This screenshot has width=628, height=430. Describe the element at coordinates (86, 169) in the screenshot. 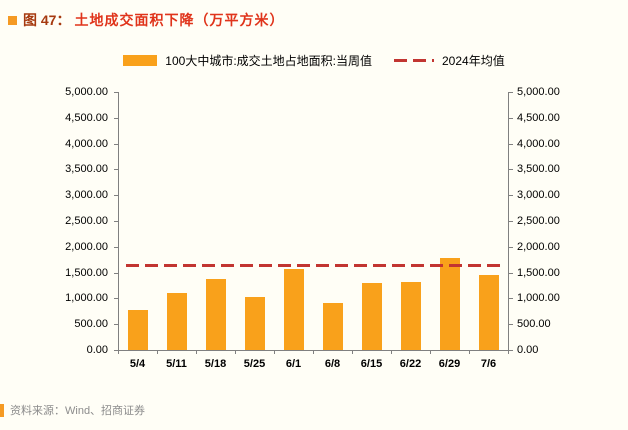

I see `y-axis-left-label: 3,500.00` at that location.